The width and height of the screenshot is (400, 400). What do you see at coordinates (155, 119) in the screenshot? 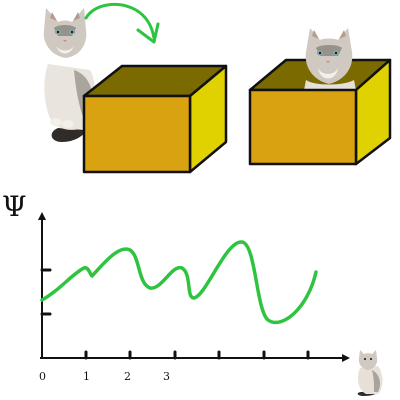
I see `box-left` at bounding box center [155, 119].